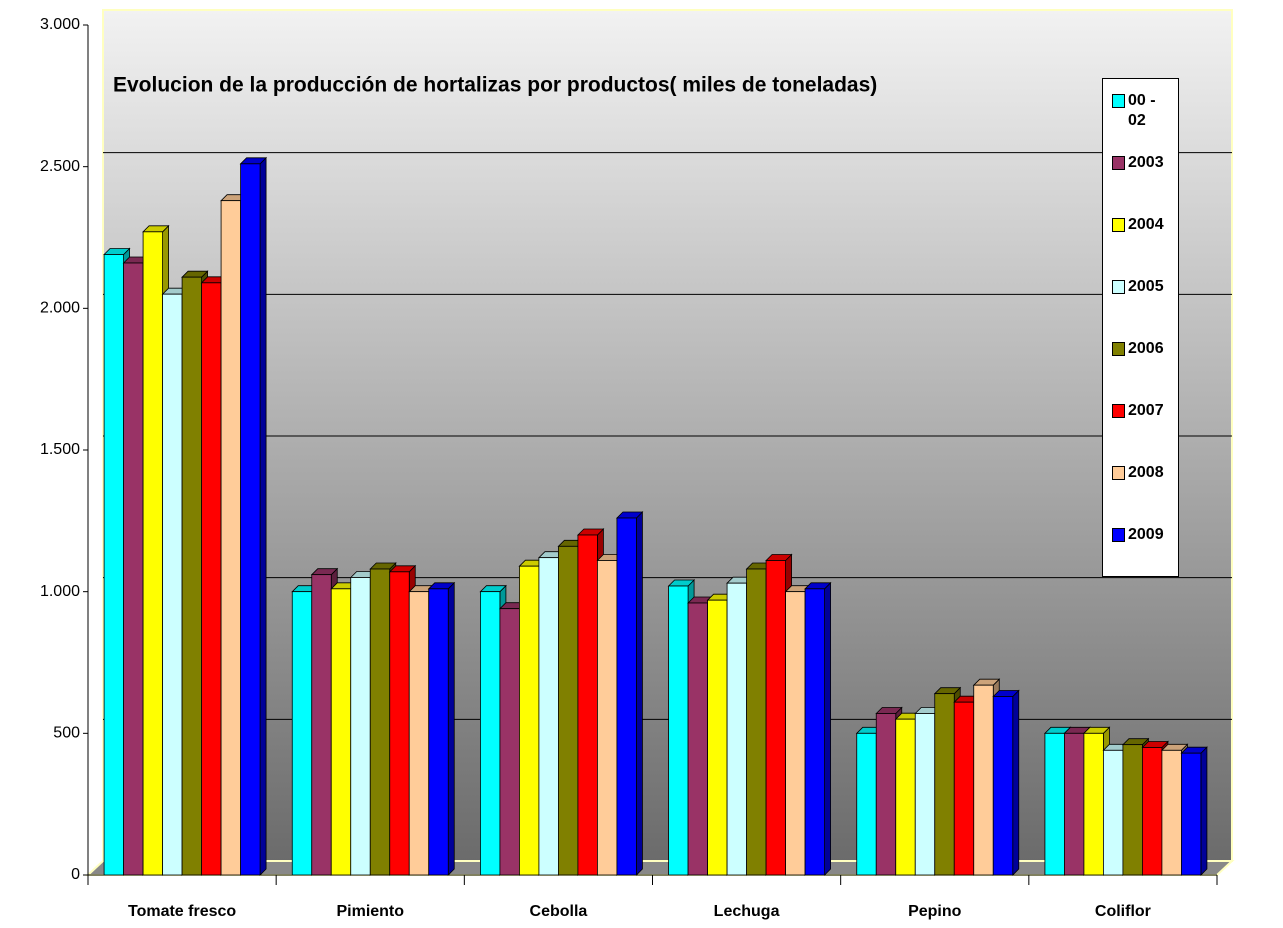  What do you see at coordinates (747, 911) in the screenshot?
I see `x-tick-label: Lechuga` at bounding box center [747, 911].